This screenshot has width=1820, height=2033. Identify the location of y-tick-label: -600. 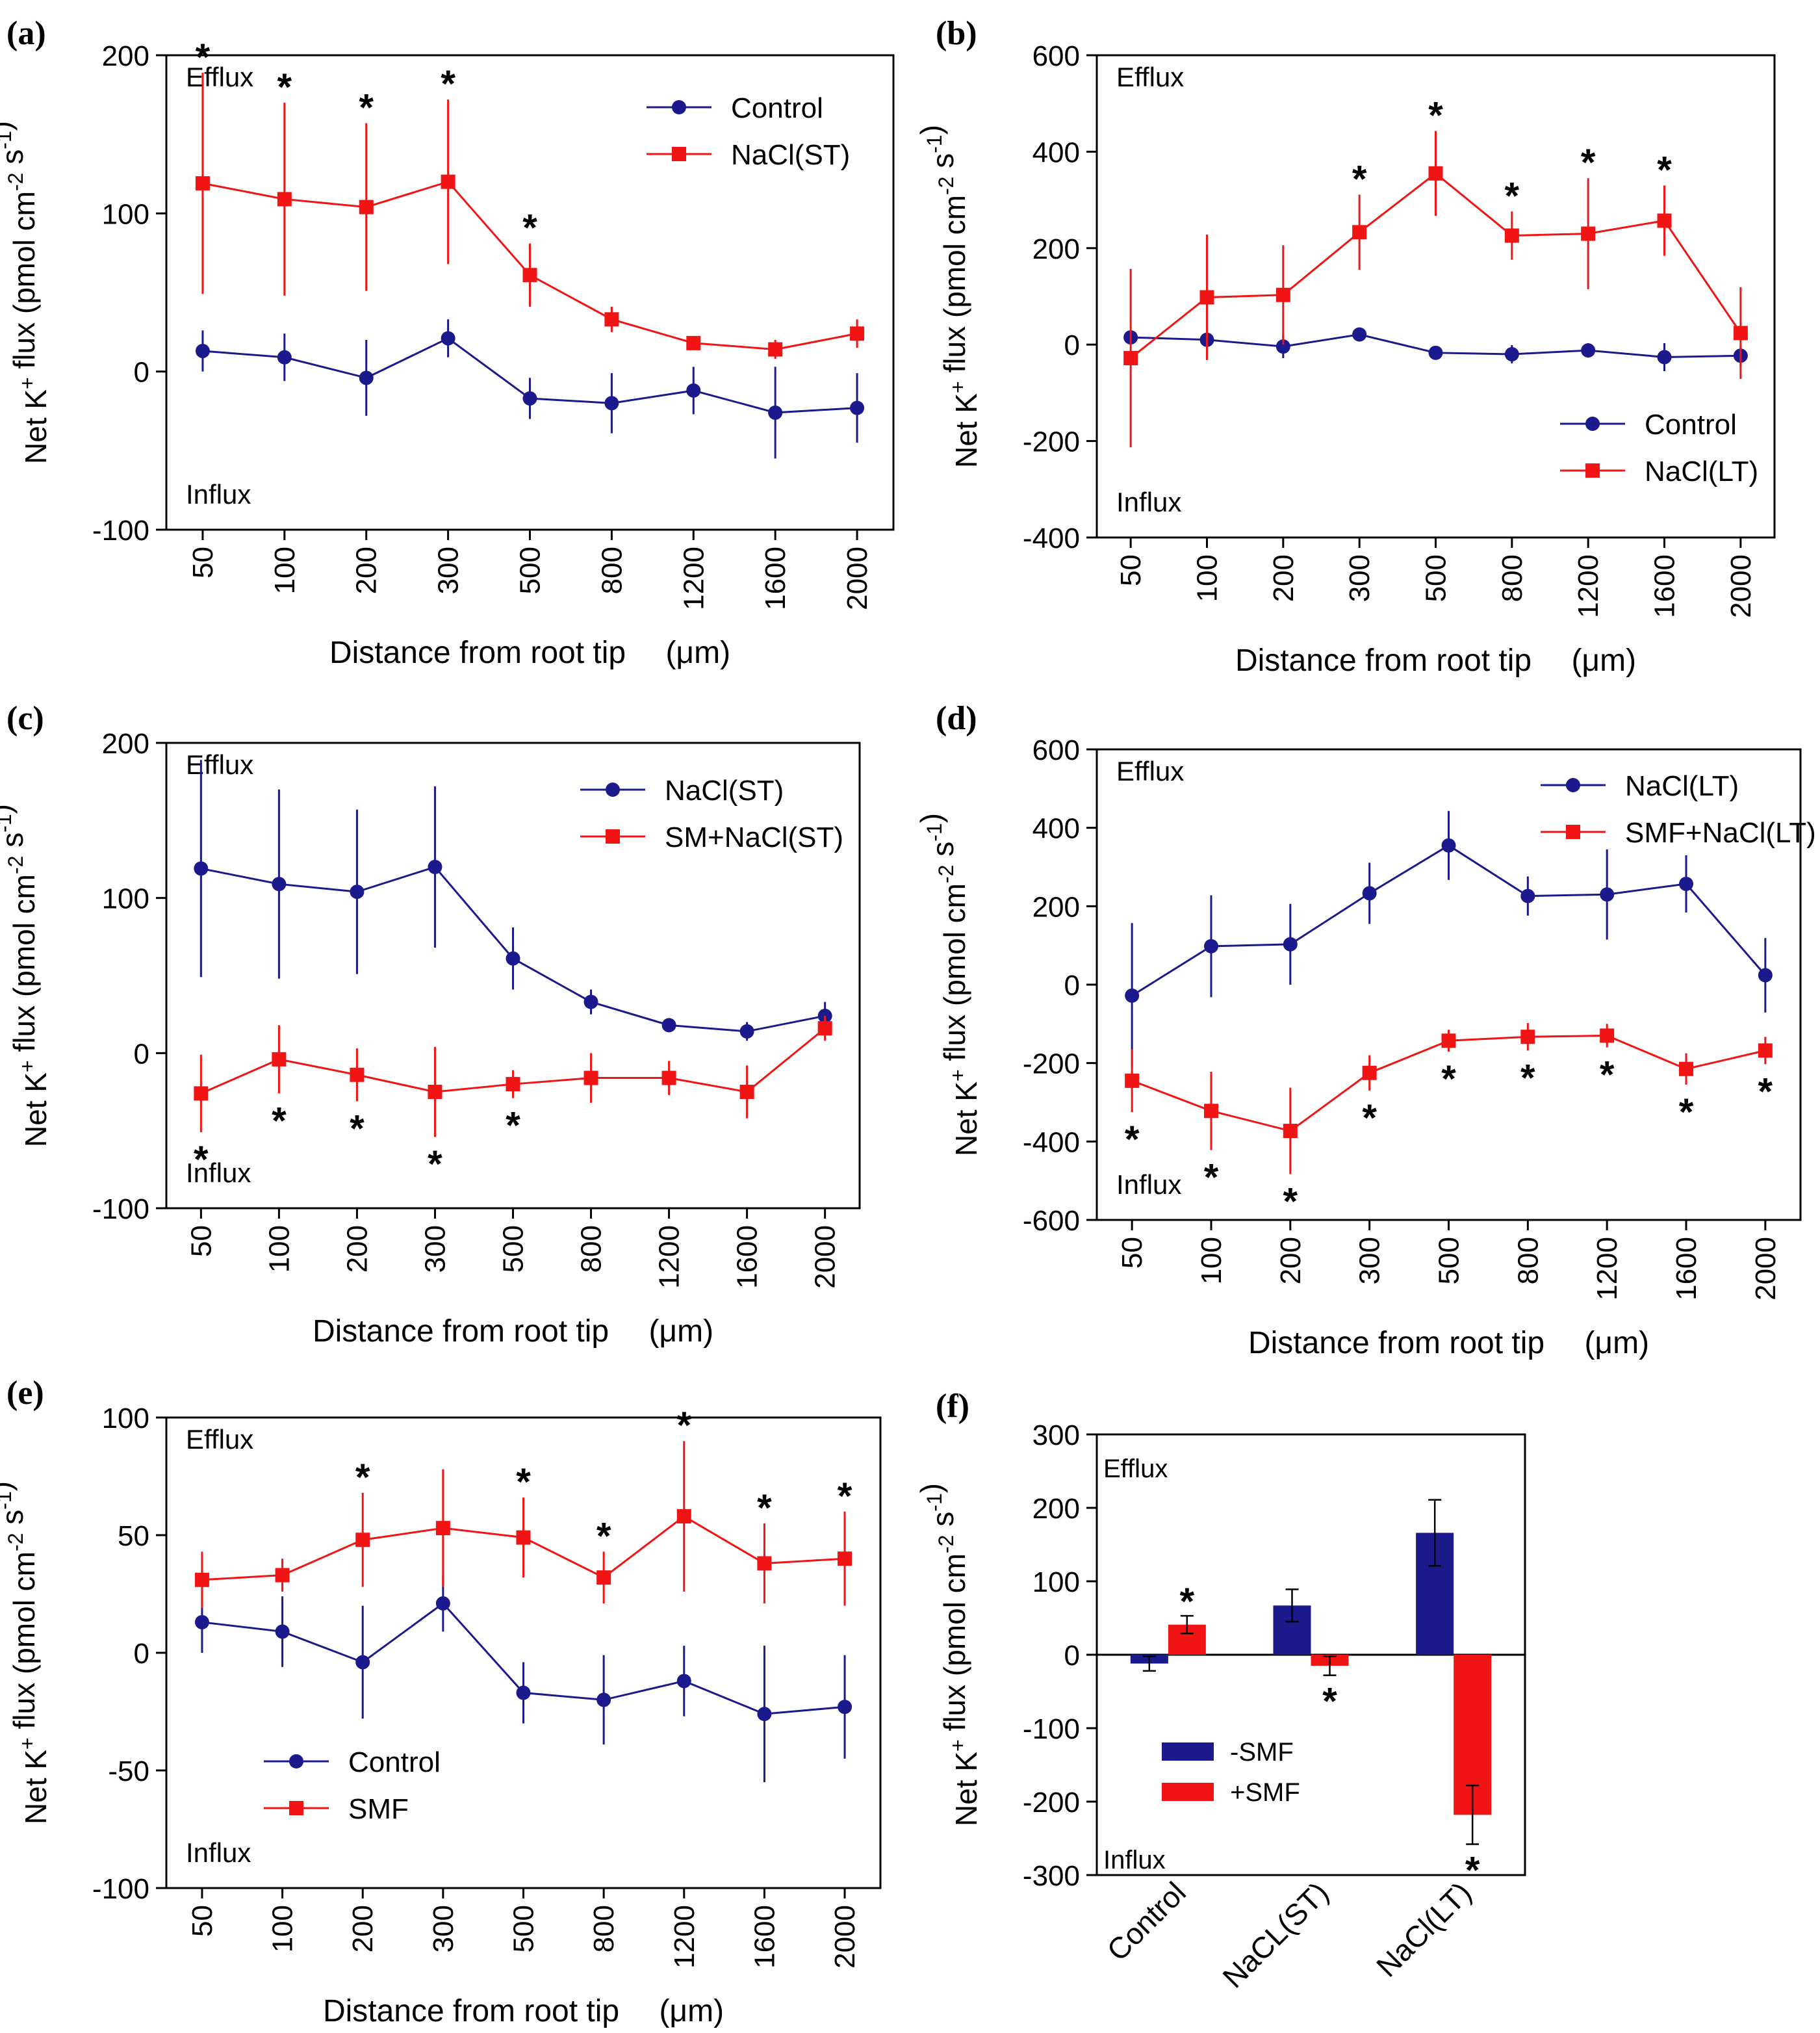
(1051, 1221).